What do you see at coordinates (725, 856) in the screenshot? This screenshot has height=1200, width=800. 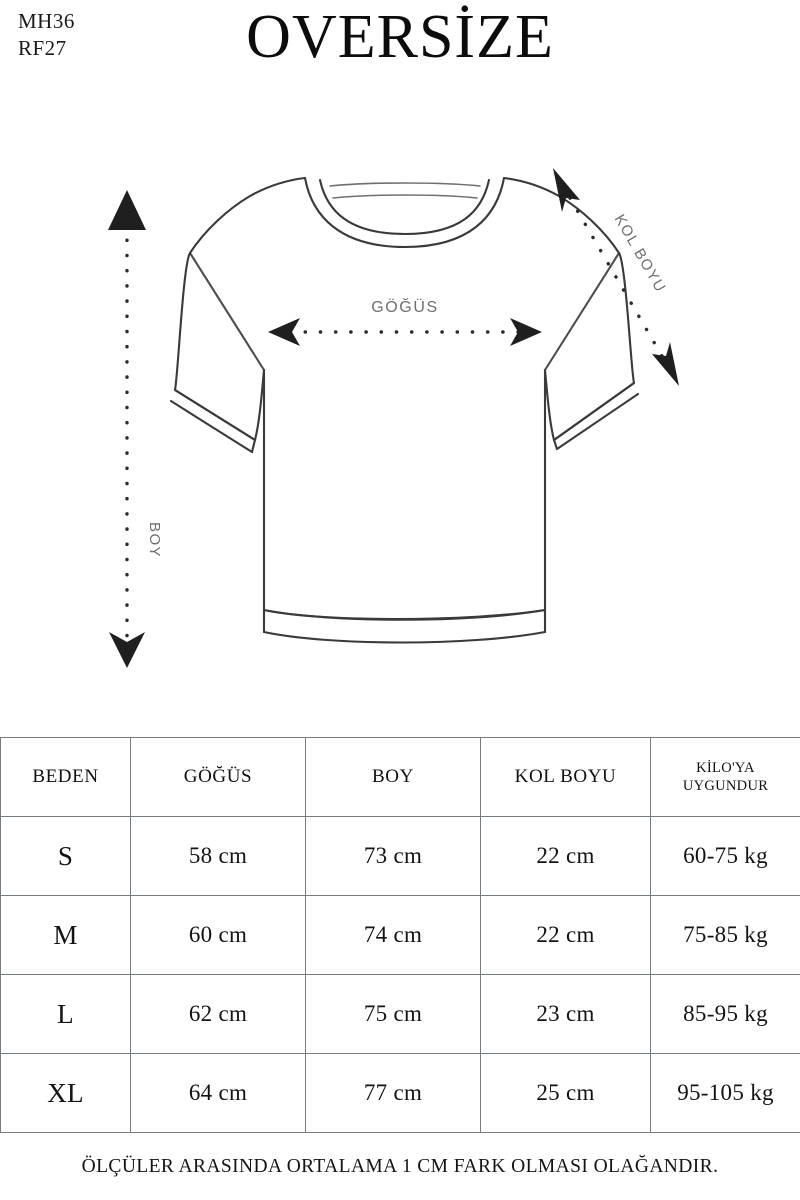 I see `cell-weight: 60-75 kg` at bounding box center [725, 856].